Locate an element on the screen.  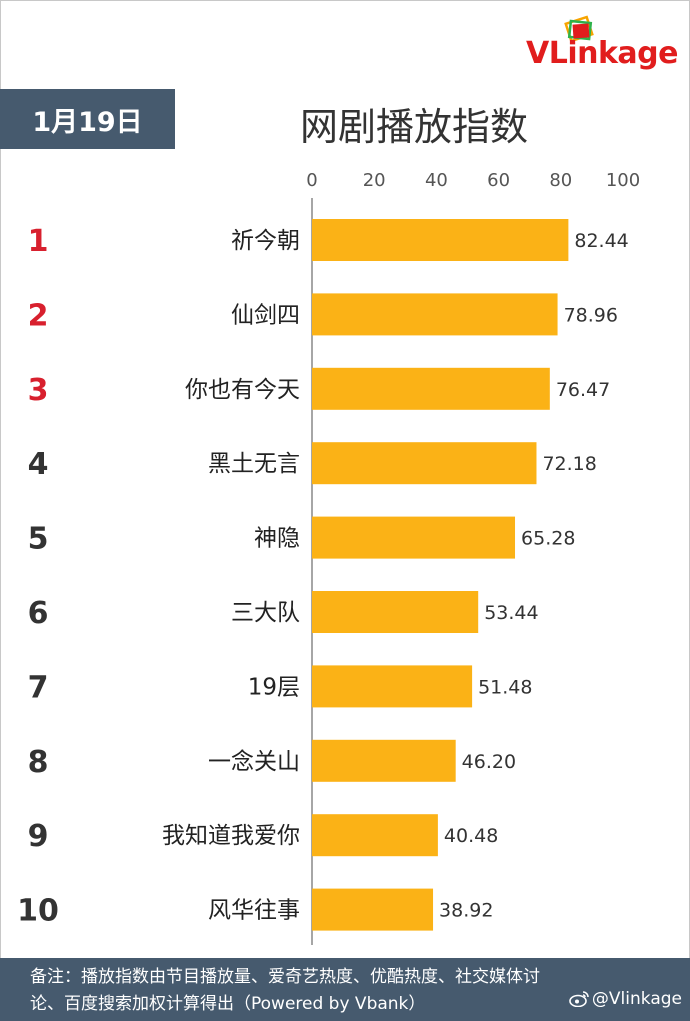
value-label: 38.92 is located at coordinates (466, 911).